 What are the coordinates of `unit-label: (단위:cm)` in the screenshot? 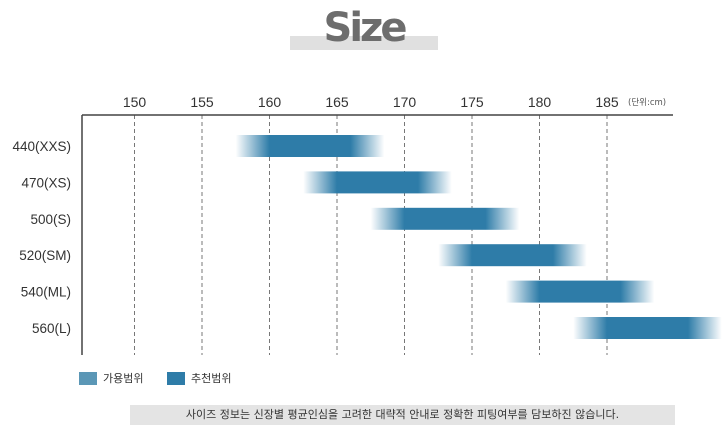 It's located at (647, 102).